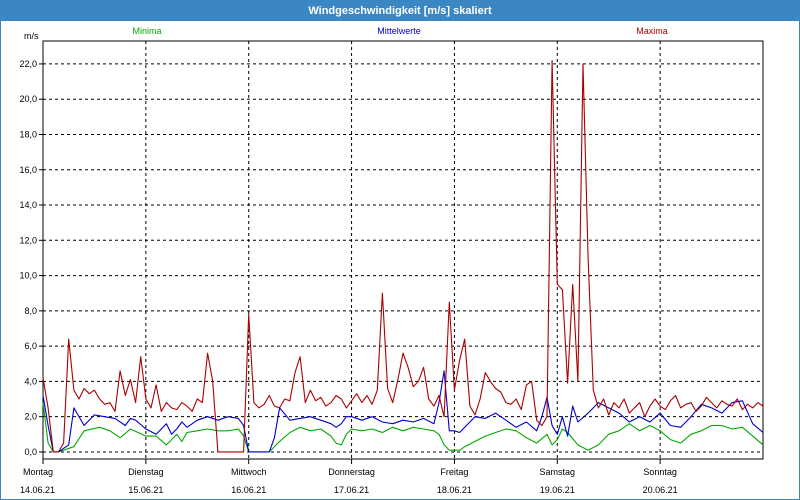  I want to click on y-tick-label: 4,0, so click(30, 381).